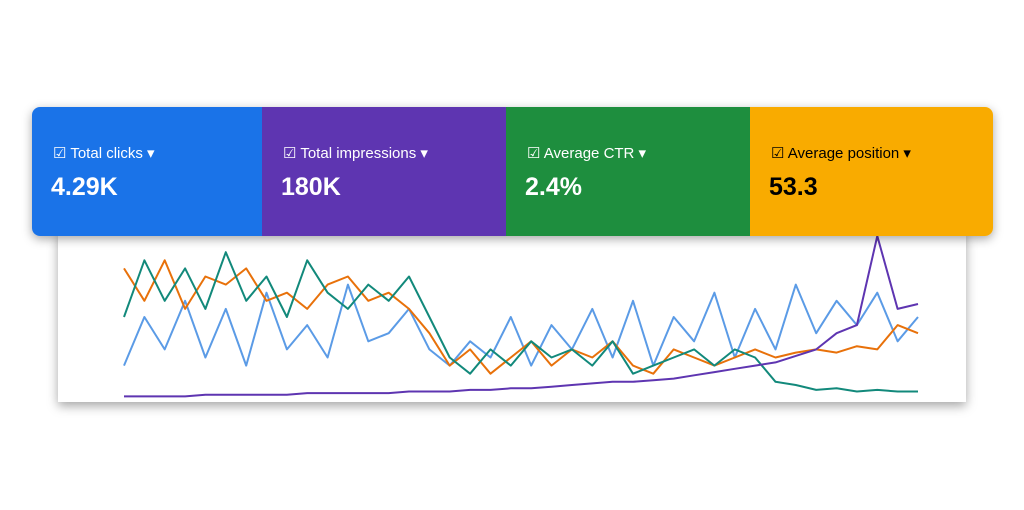 This screenshot has width=1024, height=510. I want to click on card-value: 4.29K, so click(84, 187).